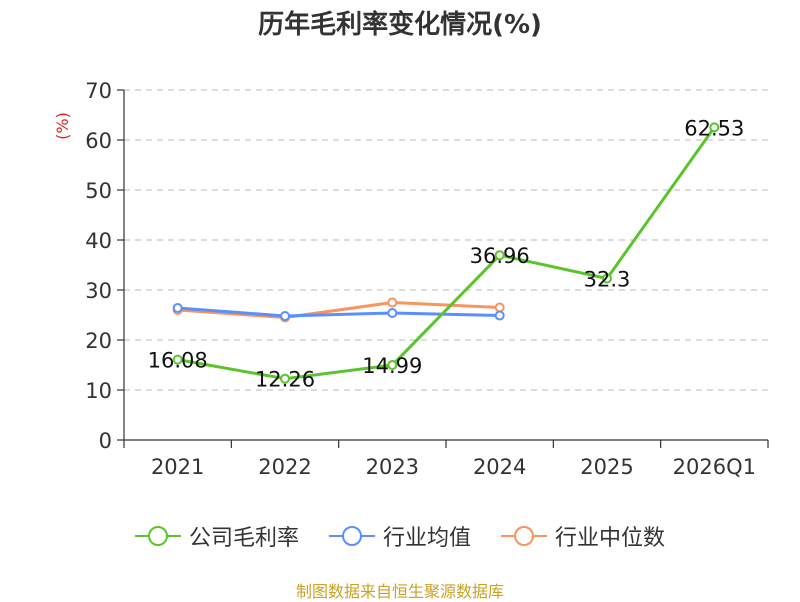 Image resolution: width=800 pixels, height=602 pixels. Describe the element at coordinates (284, 467) in the screenshot. I see `x-tick-label: 2022` at that location.